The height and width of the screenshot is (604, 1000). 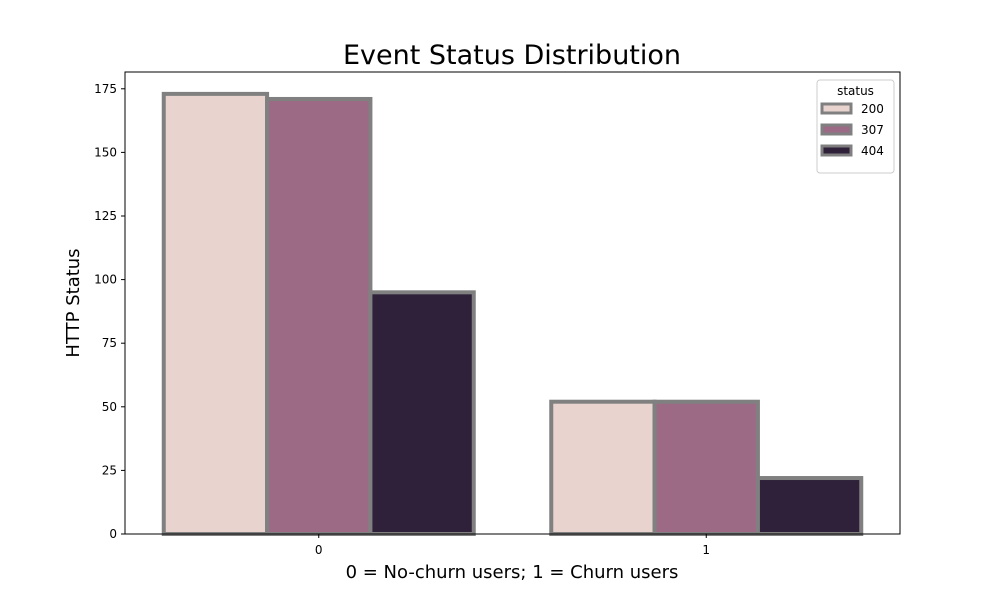 I want to click on y-tick-label: 150, so click(x=105, y=152).